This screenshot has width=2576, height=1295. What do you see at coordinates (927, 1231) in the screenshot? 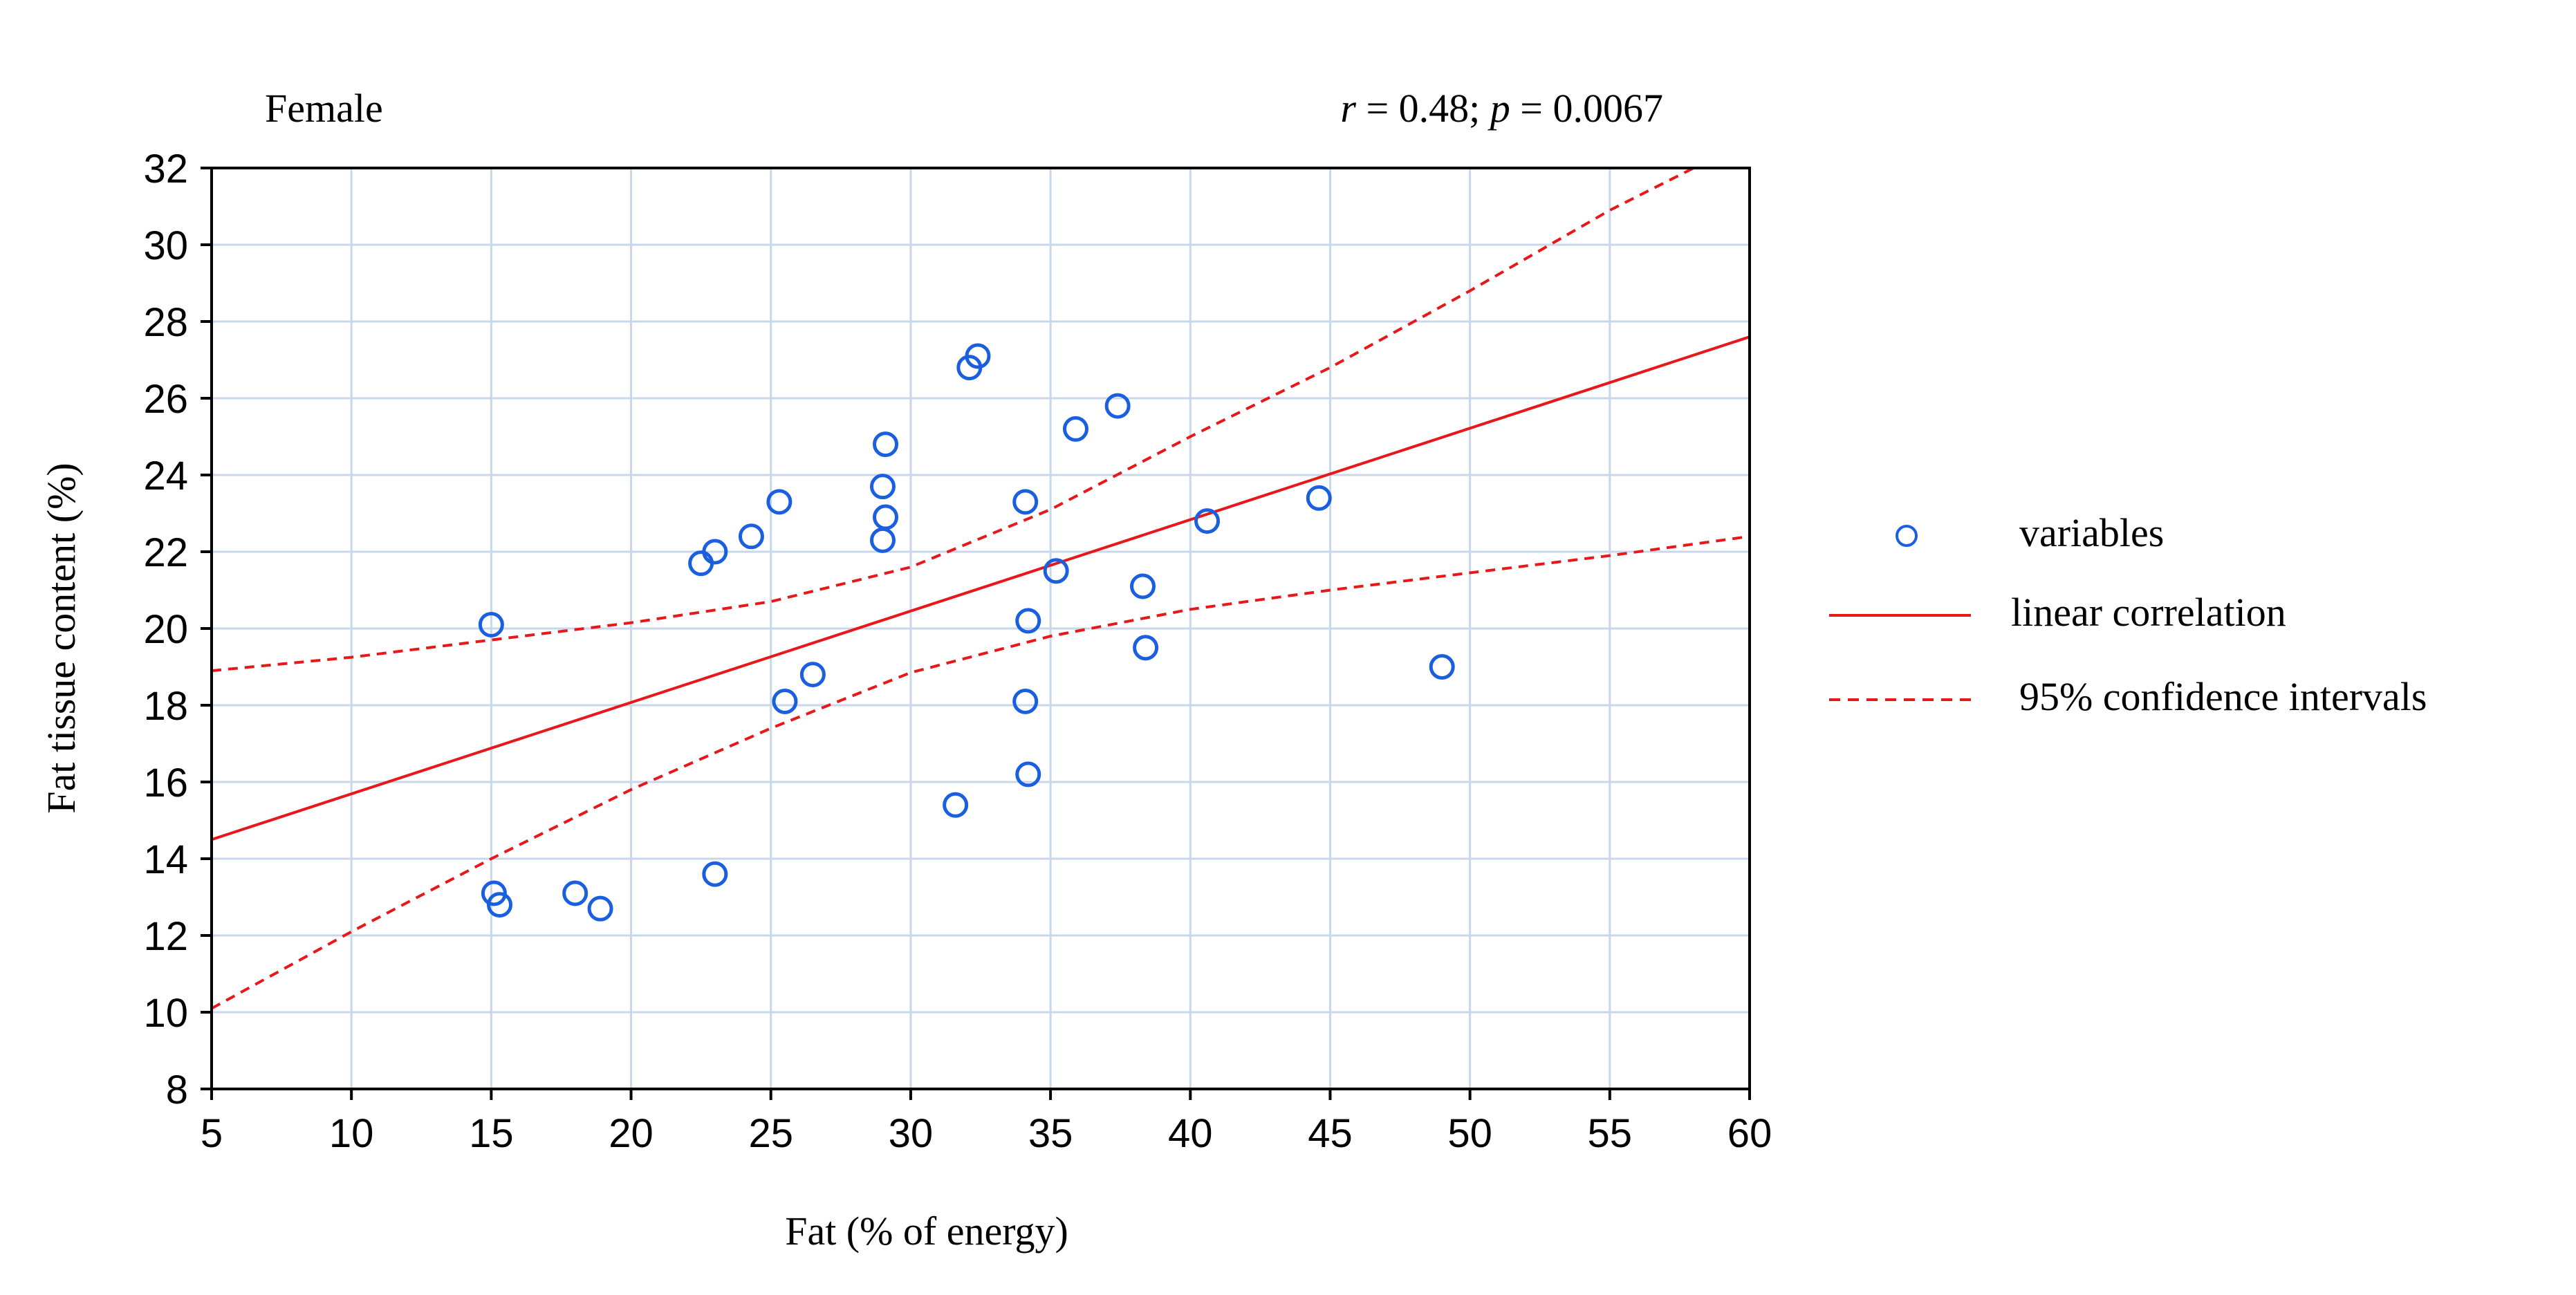
I see `x-axis-label: Fat (% of energy)` at bounding box center [927, 1231].